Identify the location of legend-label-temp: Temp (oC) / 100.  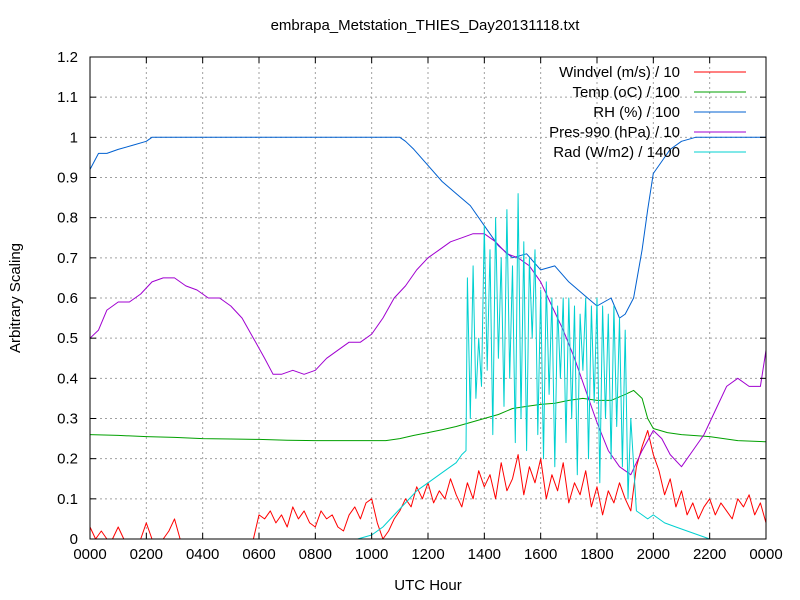
(626, 92).